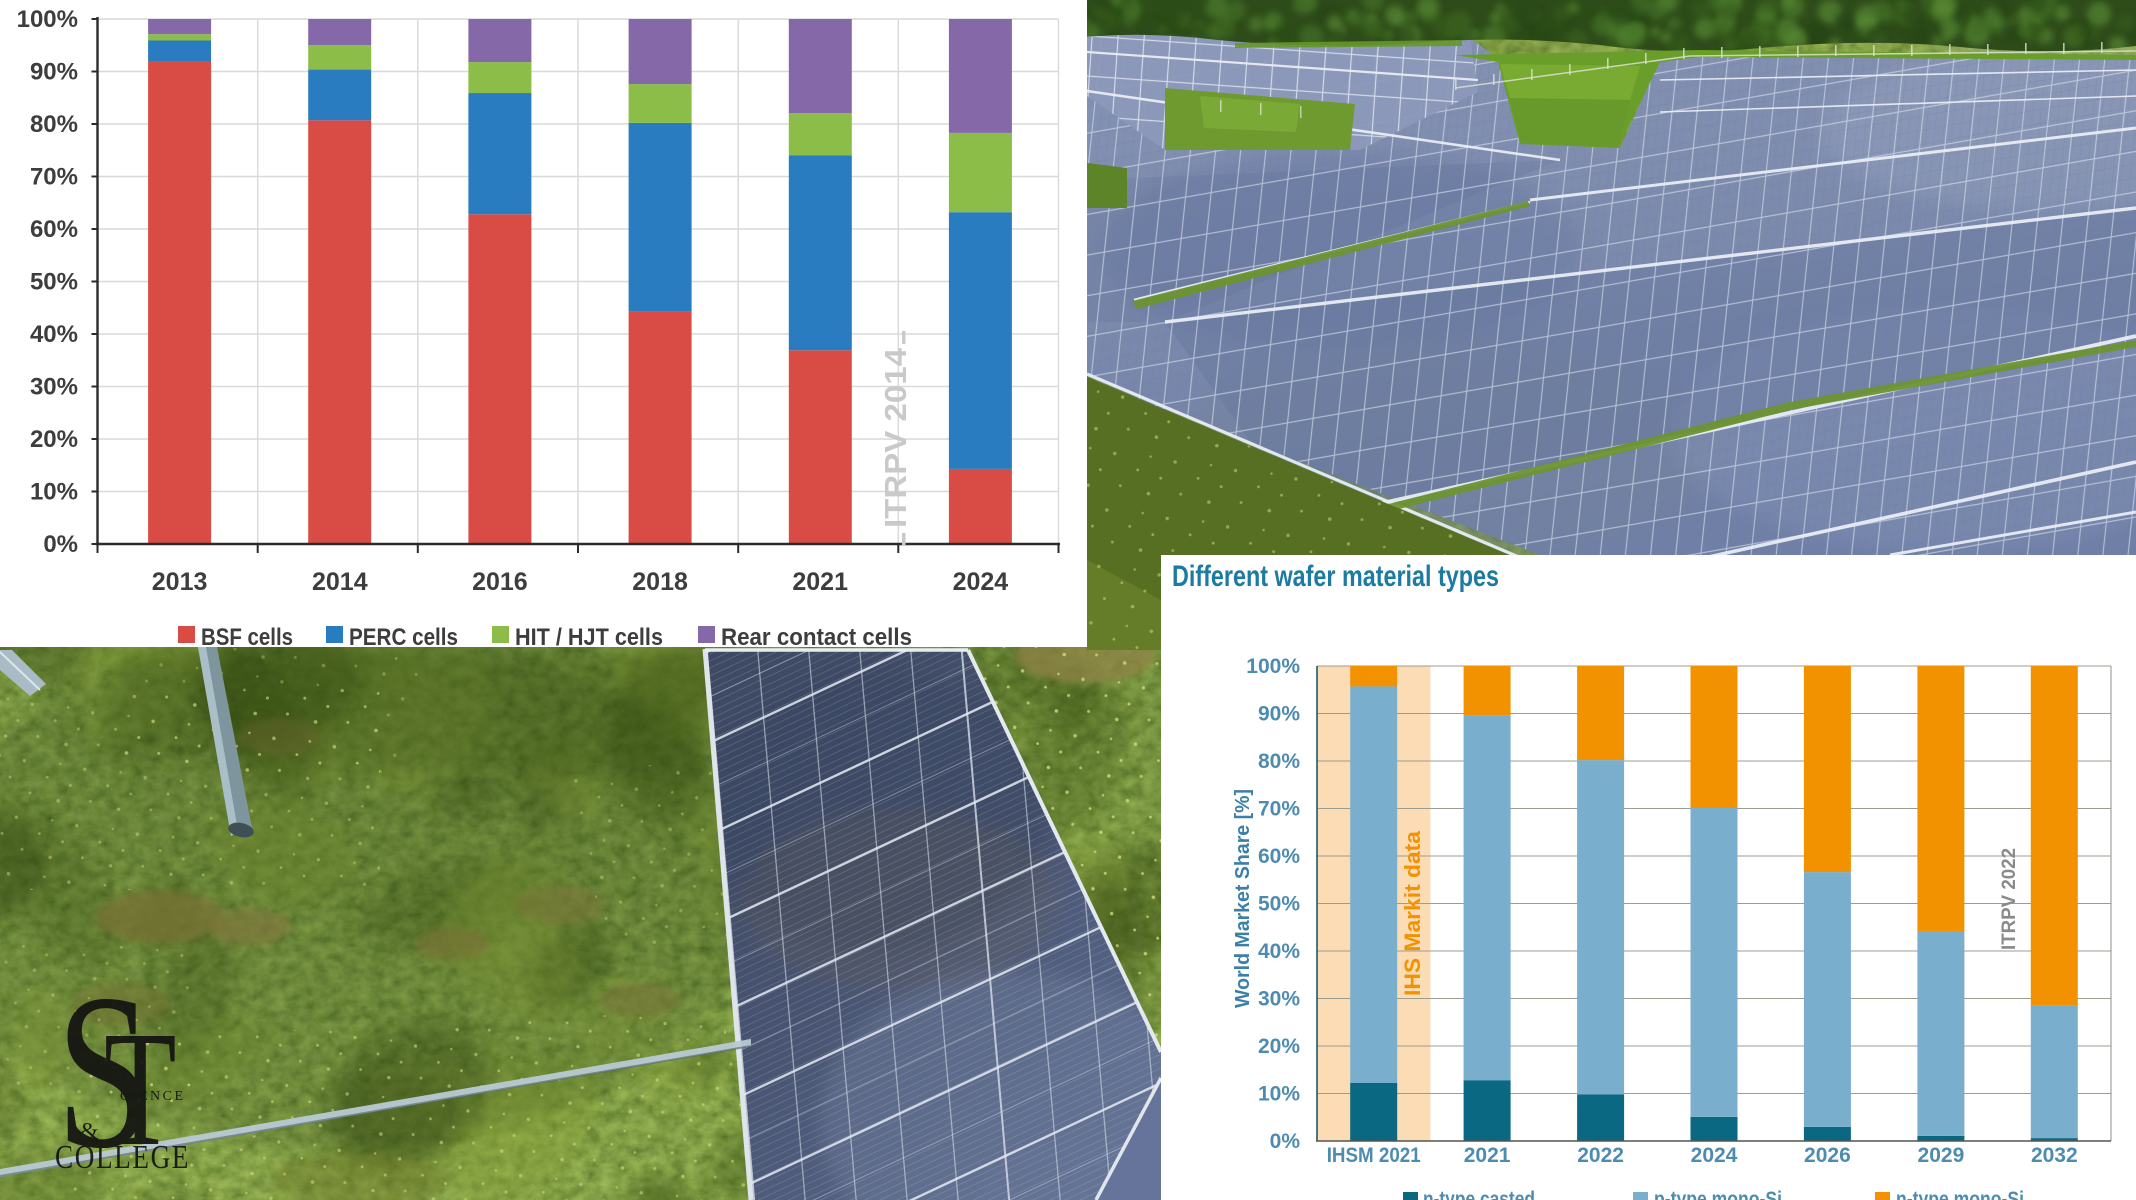  I want to click on svg-text: HIT / HJT cells, so click(589, 635).